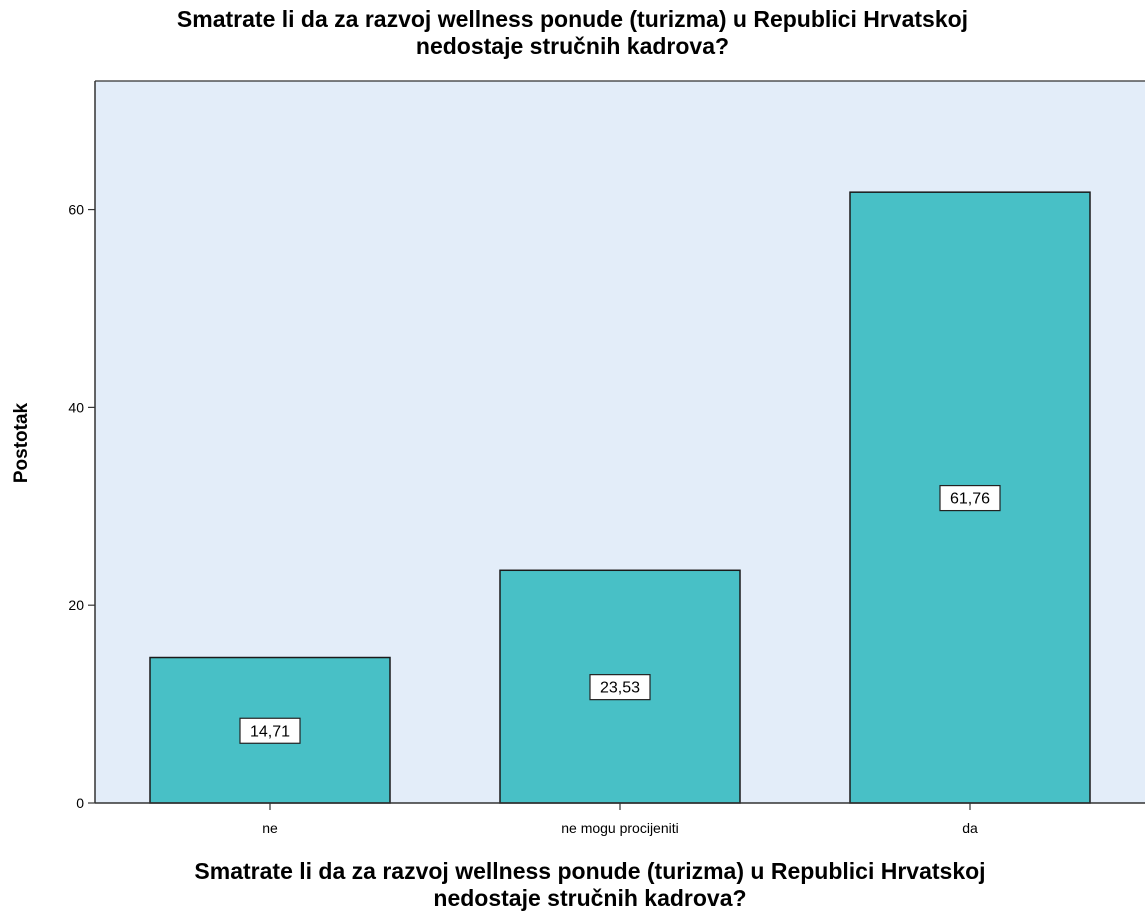 The image size is (1145, 915). I want to click on data-label: 23,53, so click(620, 688).